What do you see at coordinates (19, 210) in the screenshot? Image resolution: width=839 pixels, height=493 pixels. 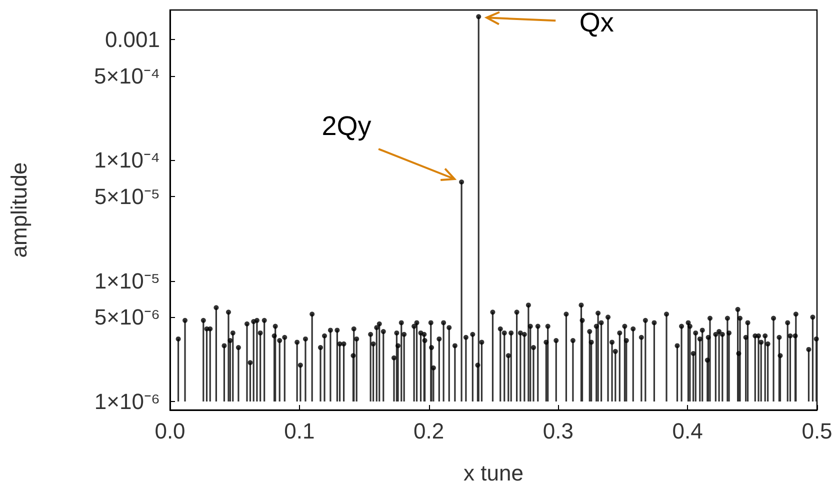 I see `y-axis-title: amplitude` at bounding box center [19, 210].